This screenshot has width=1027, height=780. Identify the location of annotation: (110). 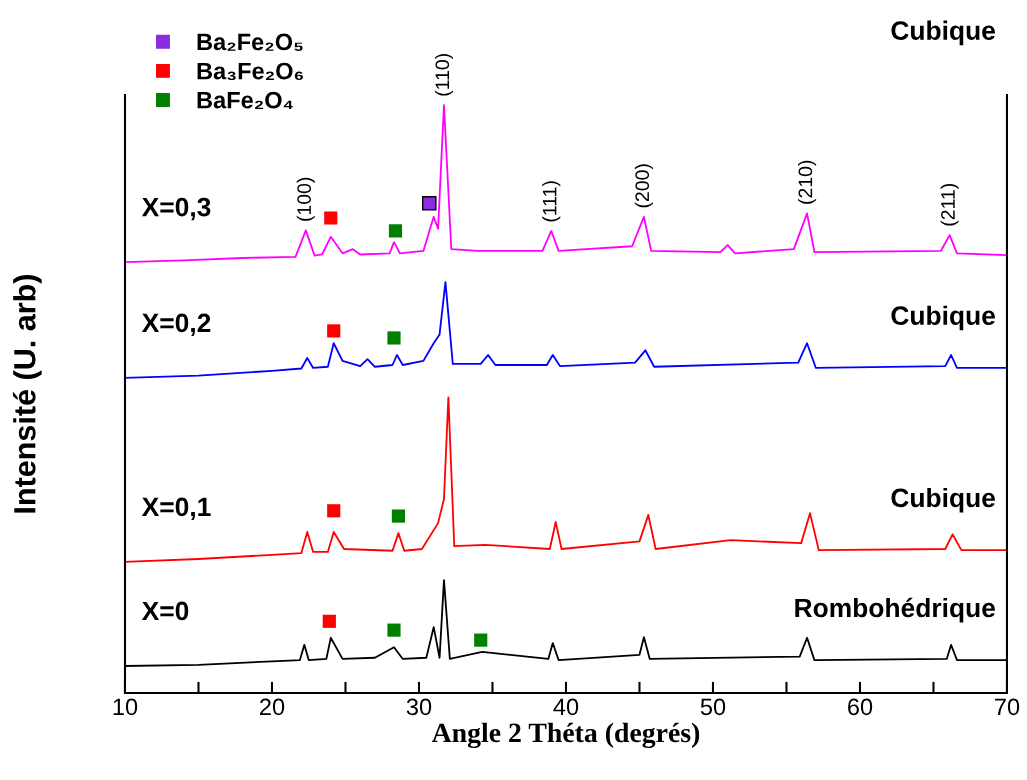
(444, 75).